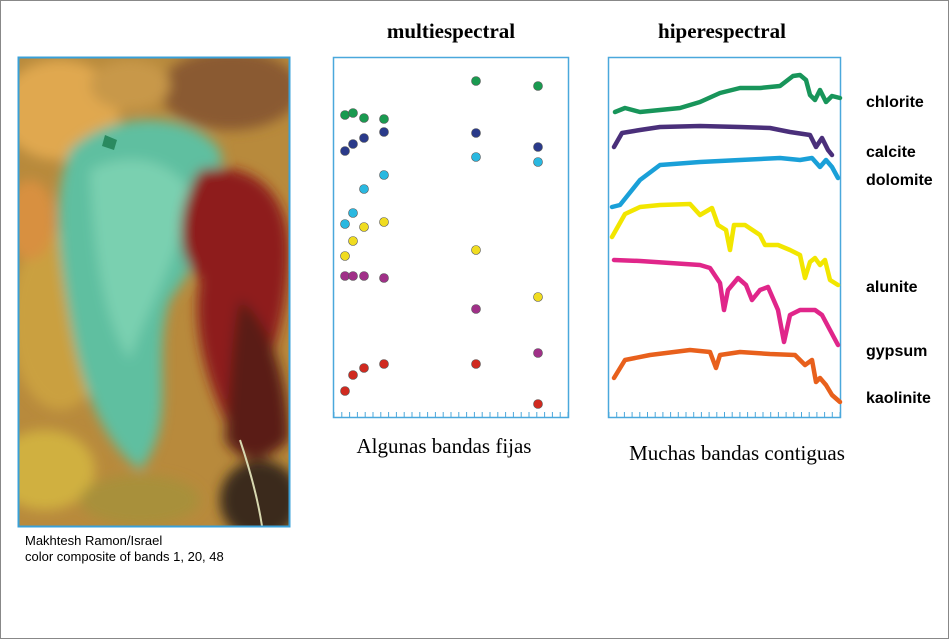 Image resolution: width=949 pixels, height=639 pixels. I want to click on image-caption: Makhtesh Ramon/Israel, so click(93, 540).